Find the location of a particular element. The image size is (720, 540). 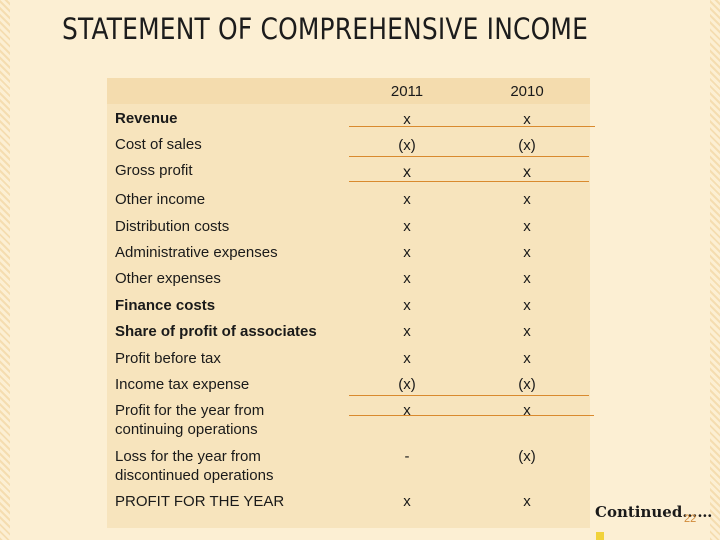

column-header-2010: 2010 is located at coordinates (527, 91).